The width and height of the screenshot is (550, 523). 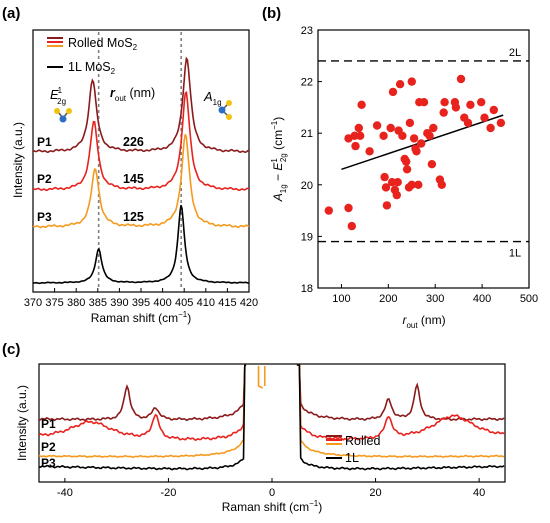 What do you see at coordinates (132, 94) in the screenshot?
I see `rout-column-header: rout (nm)` at bounding box center [132, 94].